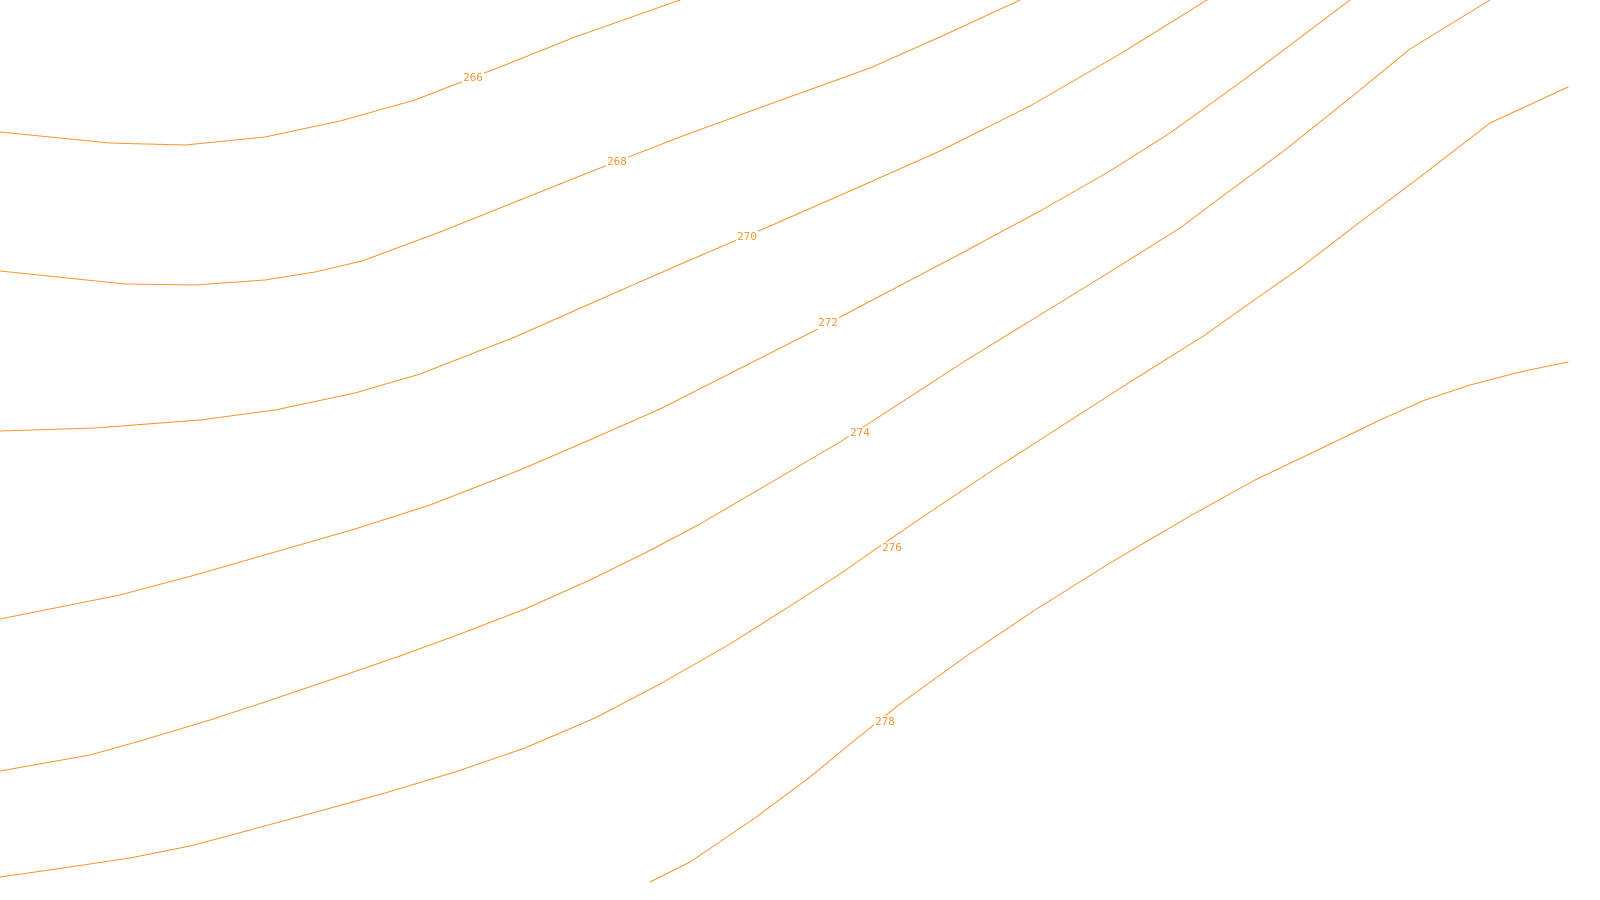 The image size is (1600, 900). I want to click on contour-label-278: 278, so click(885, 721).